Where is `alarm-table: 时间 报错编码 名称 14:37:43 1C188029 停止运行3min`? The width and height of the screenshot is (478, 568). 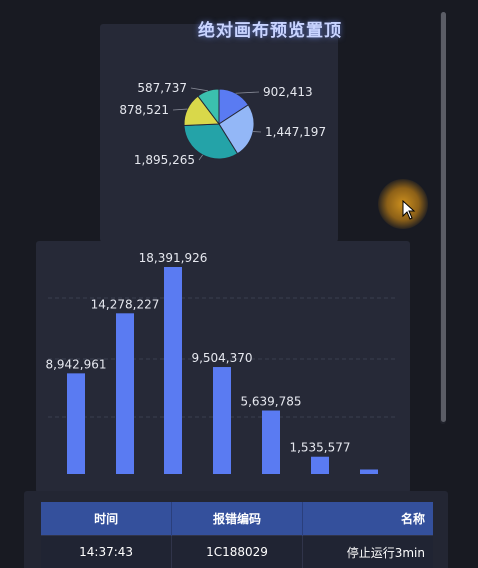 alarm-table: 时间 报错编码 名称 14:37:43 1C188029 停止运行3min is located at coordinates (237, 535).